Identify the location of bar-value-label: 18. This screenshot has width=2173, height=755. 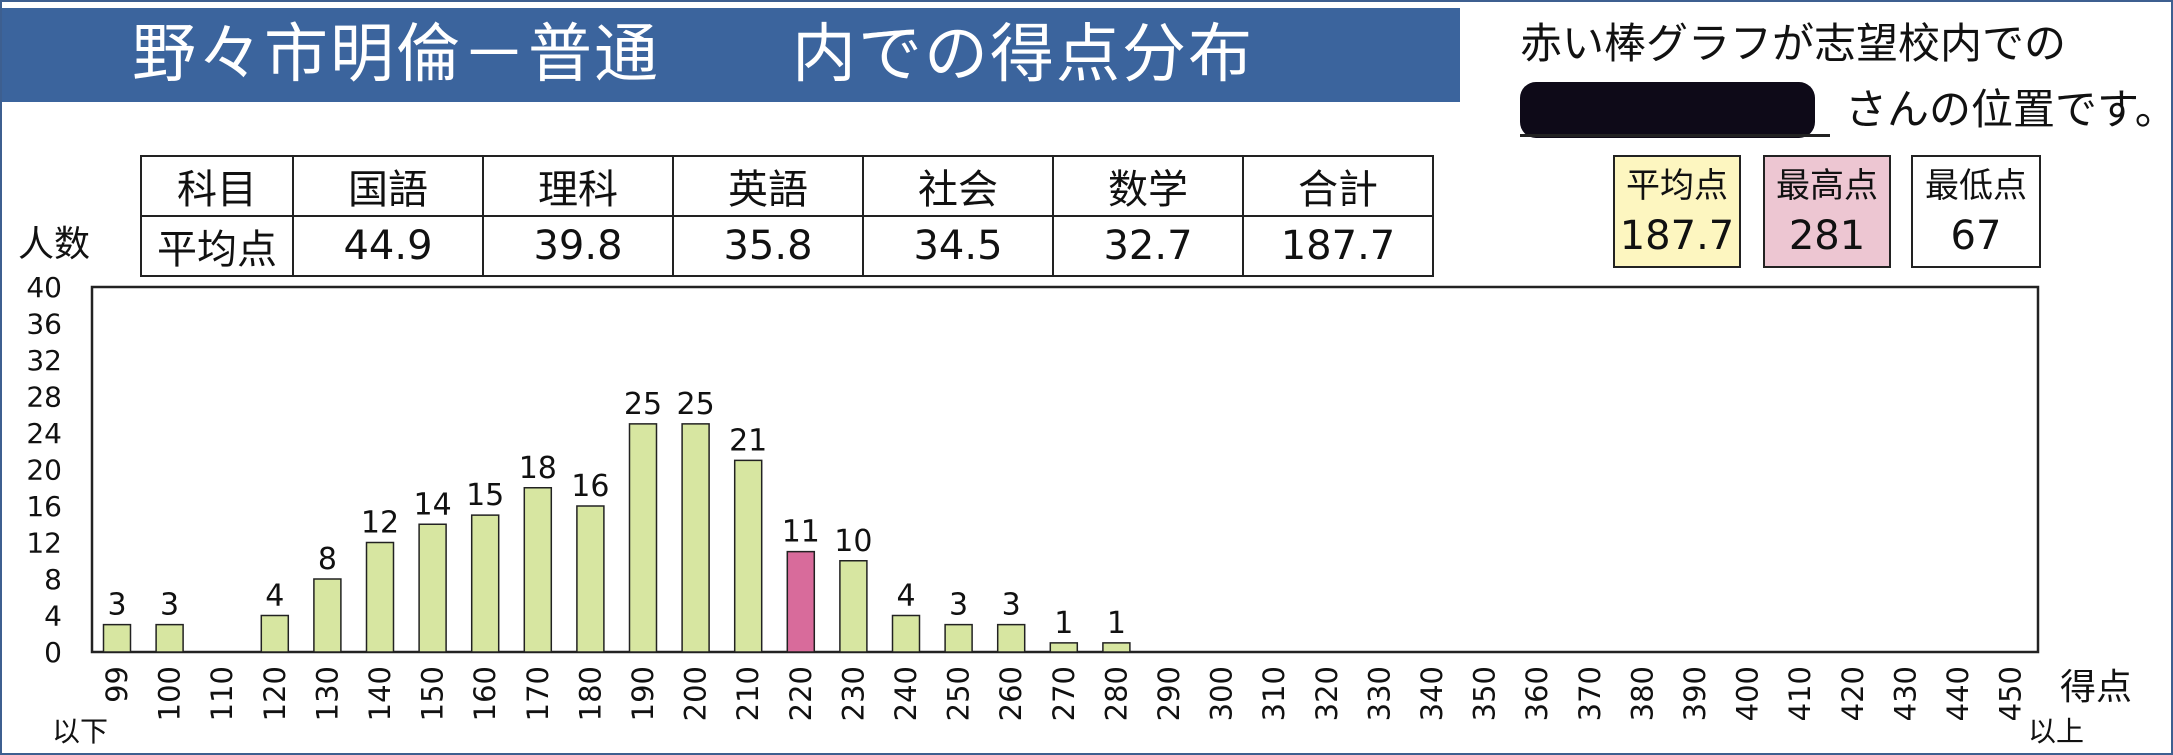
(538, 468).